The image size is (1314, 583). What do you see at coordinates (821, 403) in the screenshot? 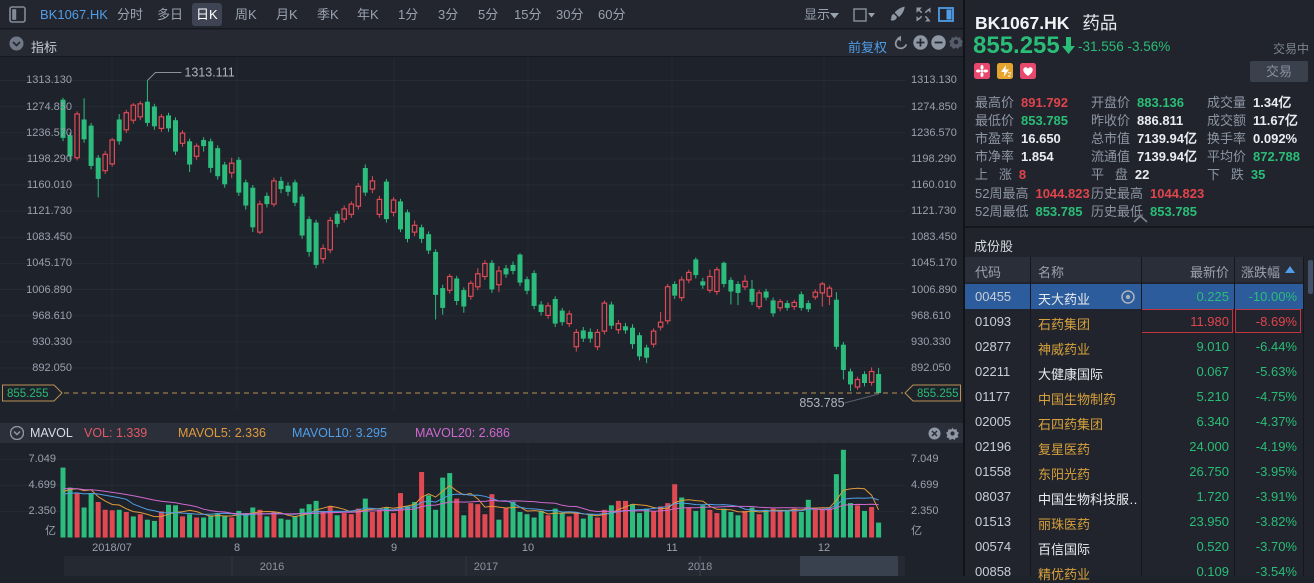
I see `svg-text: 853.785` at bounding box center [821, 403].